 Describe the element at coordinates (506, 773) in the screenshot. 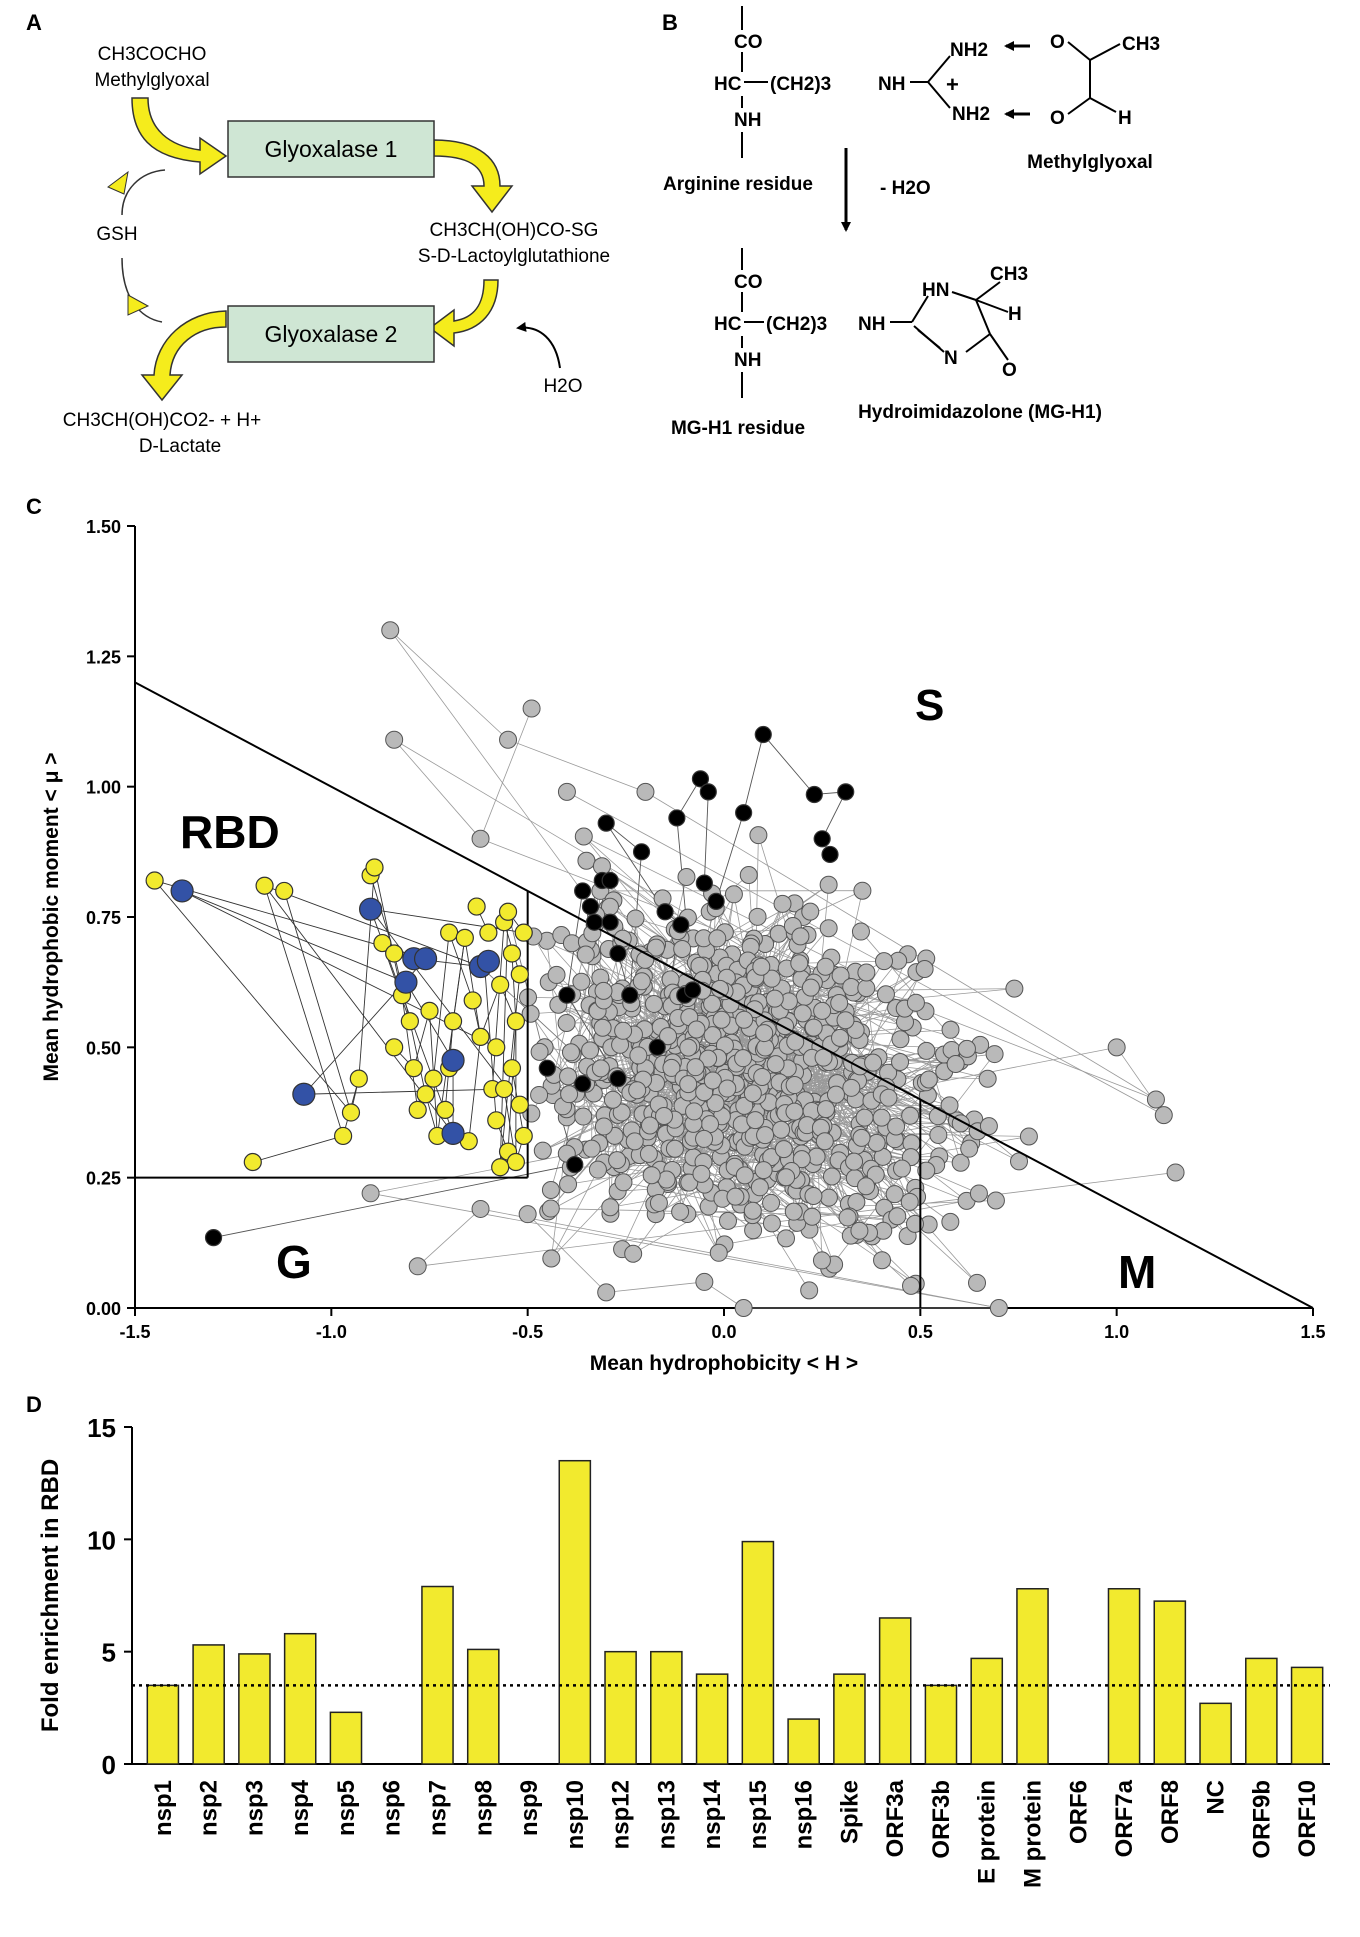

I see `gray-link` at that location.